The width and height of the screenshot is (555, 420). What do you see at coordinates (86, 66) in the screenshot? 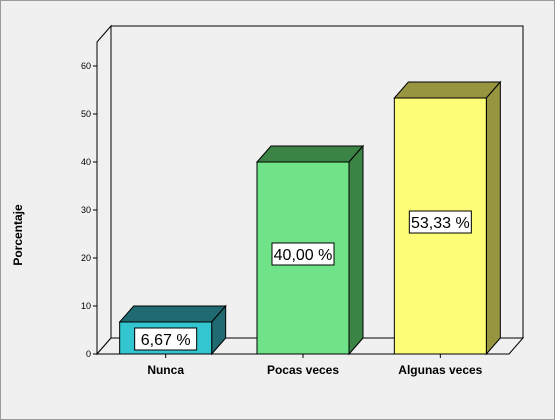
I see `y-tick-label-60: 60` at bounding box center [86, 66].